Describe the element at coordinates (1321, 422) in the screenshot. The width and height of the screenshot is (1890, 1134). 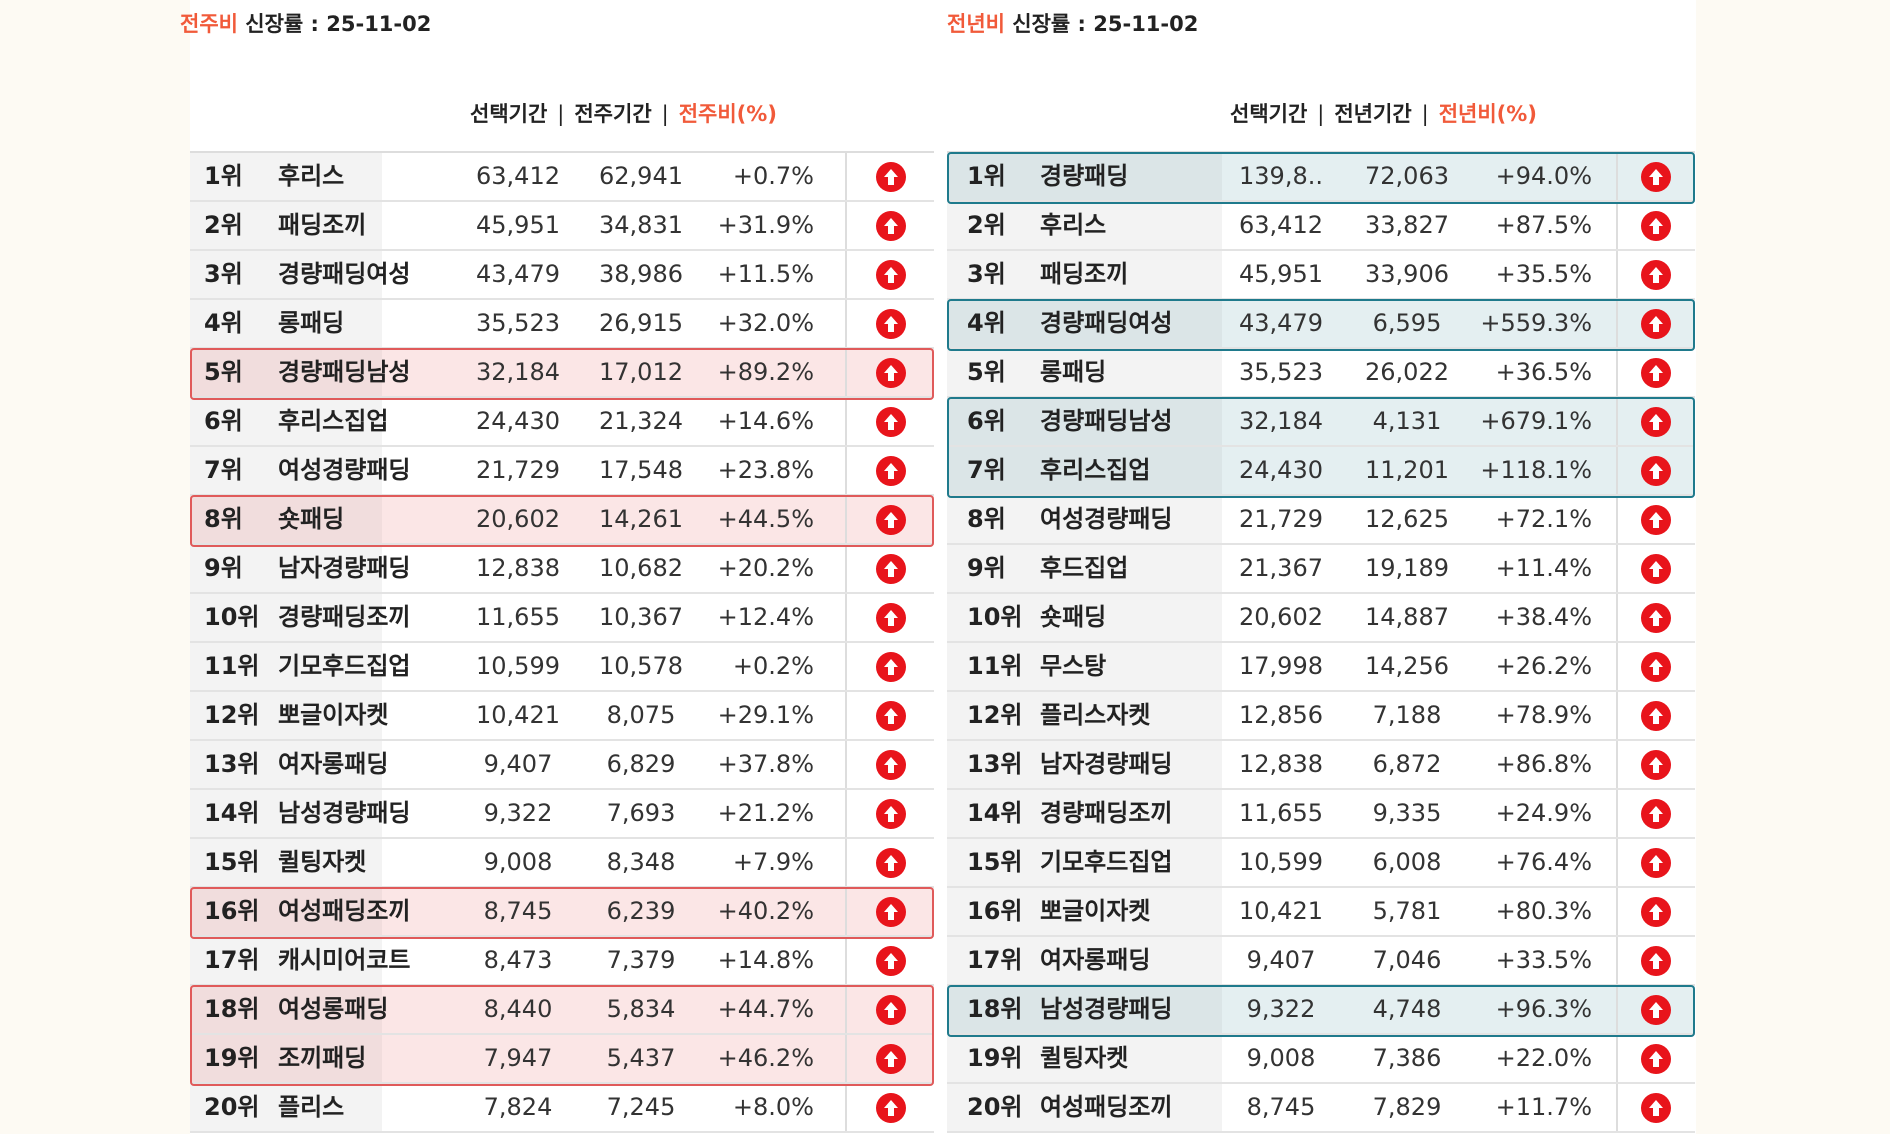
I see `table-row: 6위 경량패딩남성 32,184 4,131 +679.1%` at that location.